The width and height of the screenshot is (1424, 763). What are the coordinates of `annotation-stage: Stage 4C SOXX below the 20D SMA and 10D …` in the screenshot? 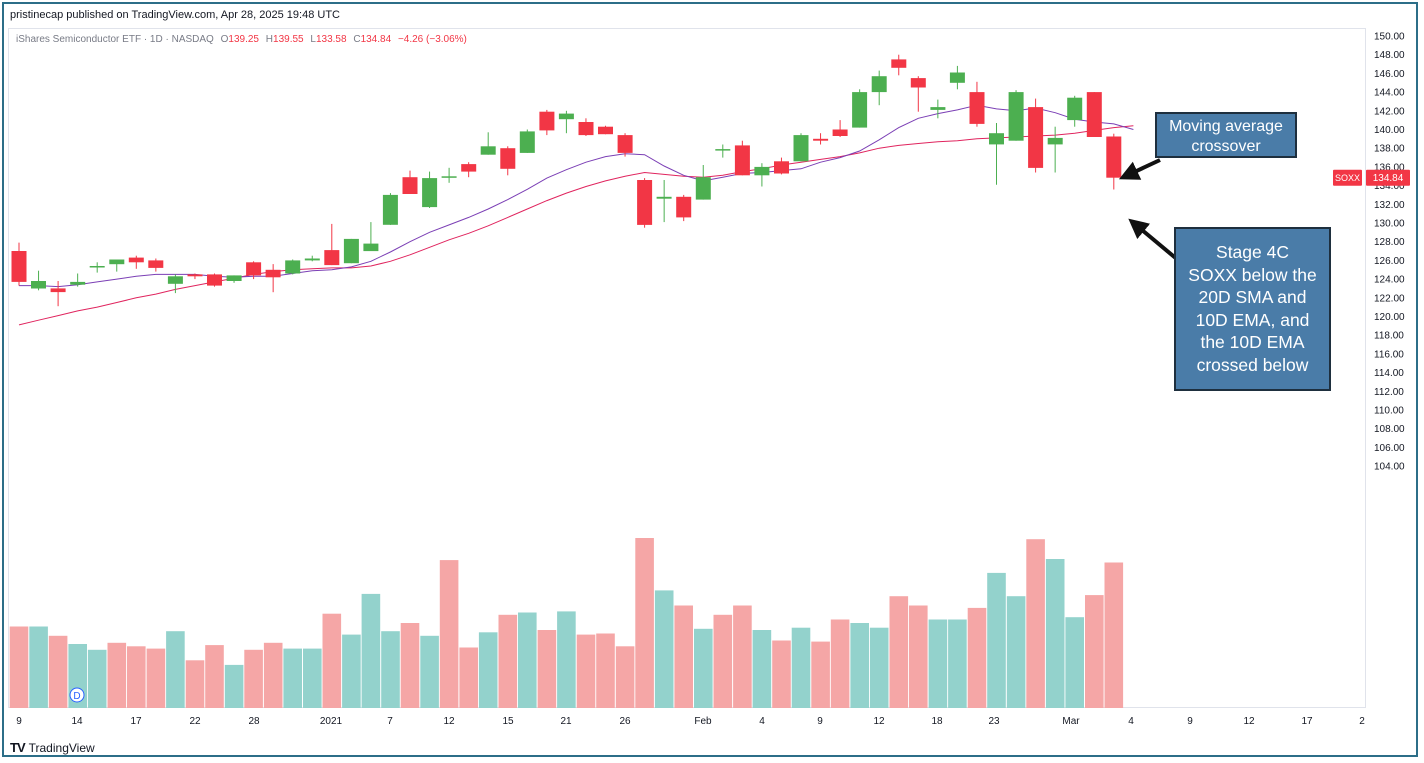 It's located at (1252, 309).